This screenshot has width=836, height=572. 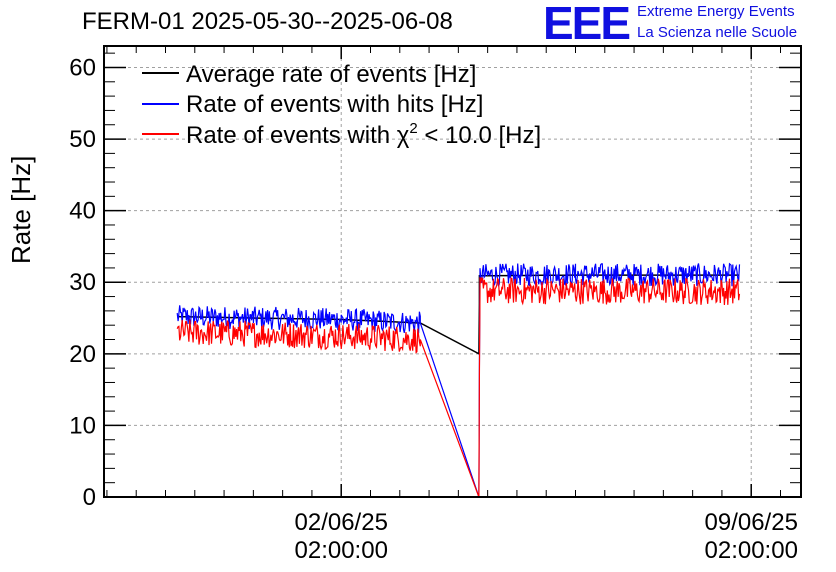 I want to click on legend-label-average: Average rate of events [Hz], so click(x=331, y=74).